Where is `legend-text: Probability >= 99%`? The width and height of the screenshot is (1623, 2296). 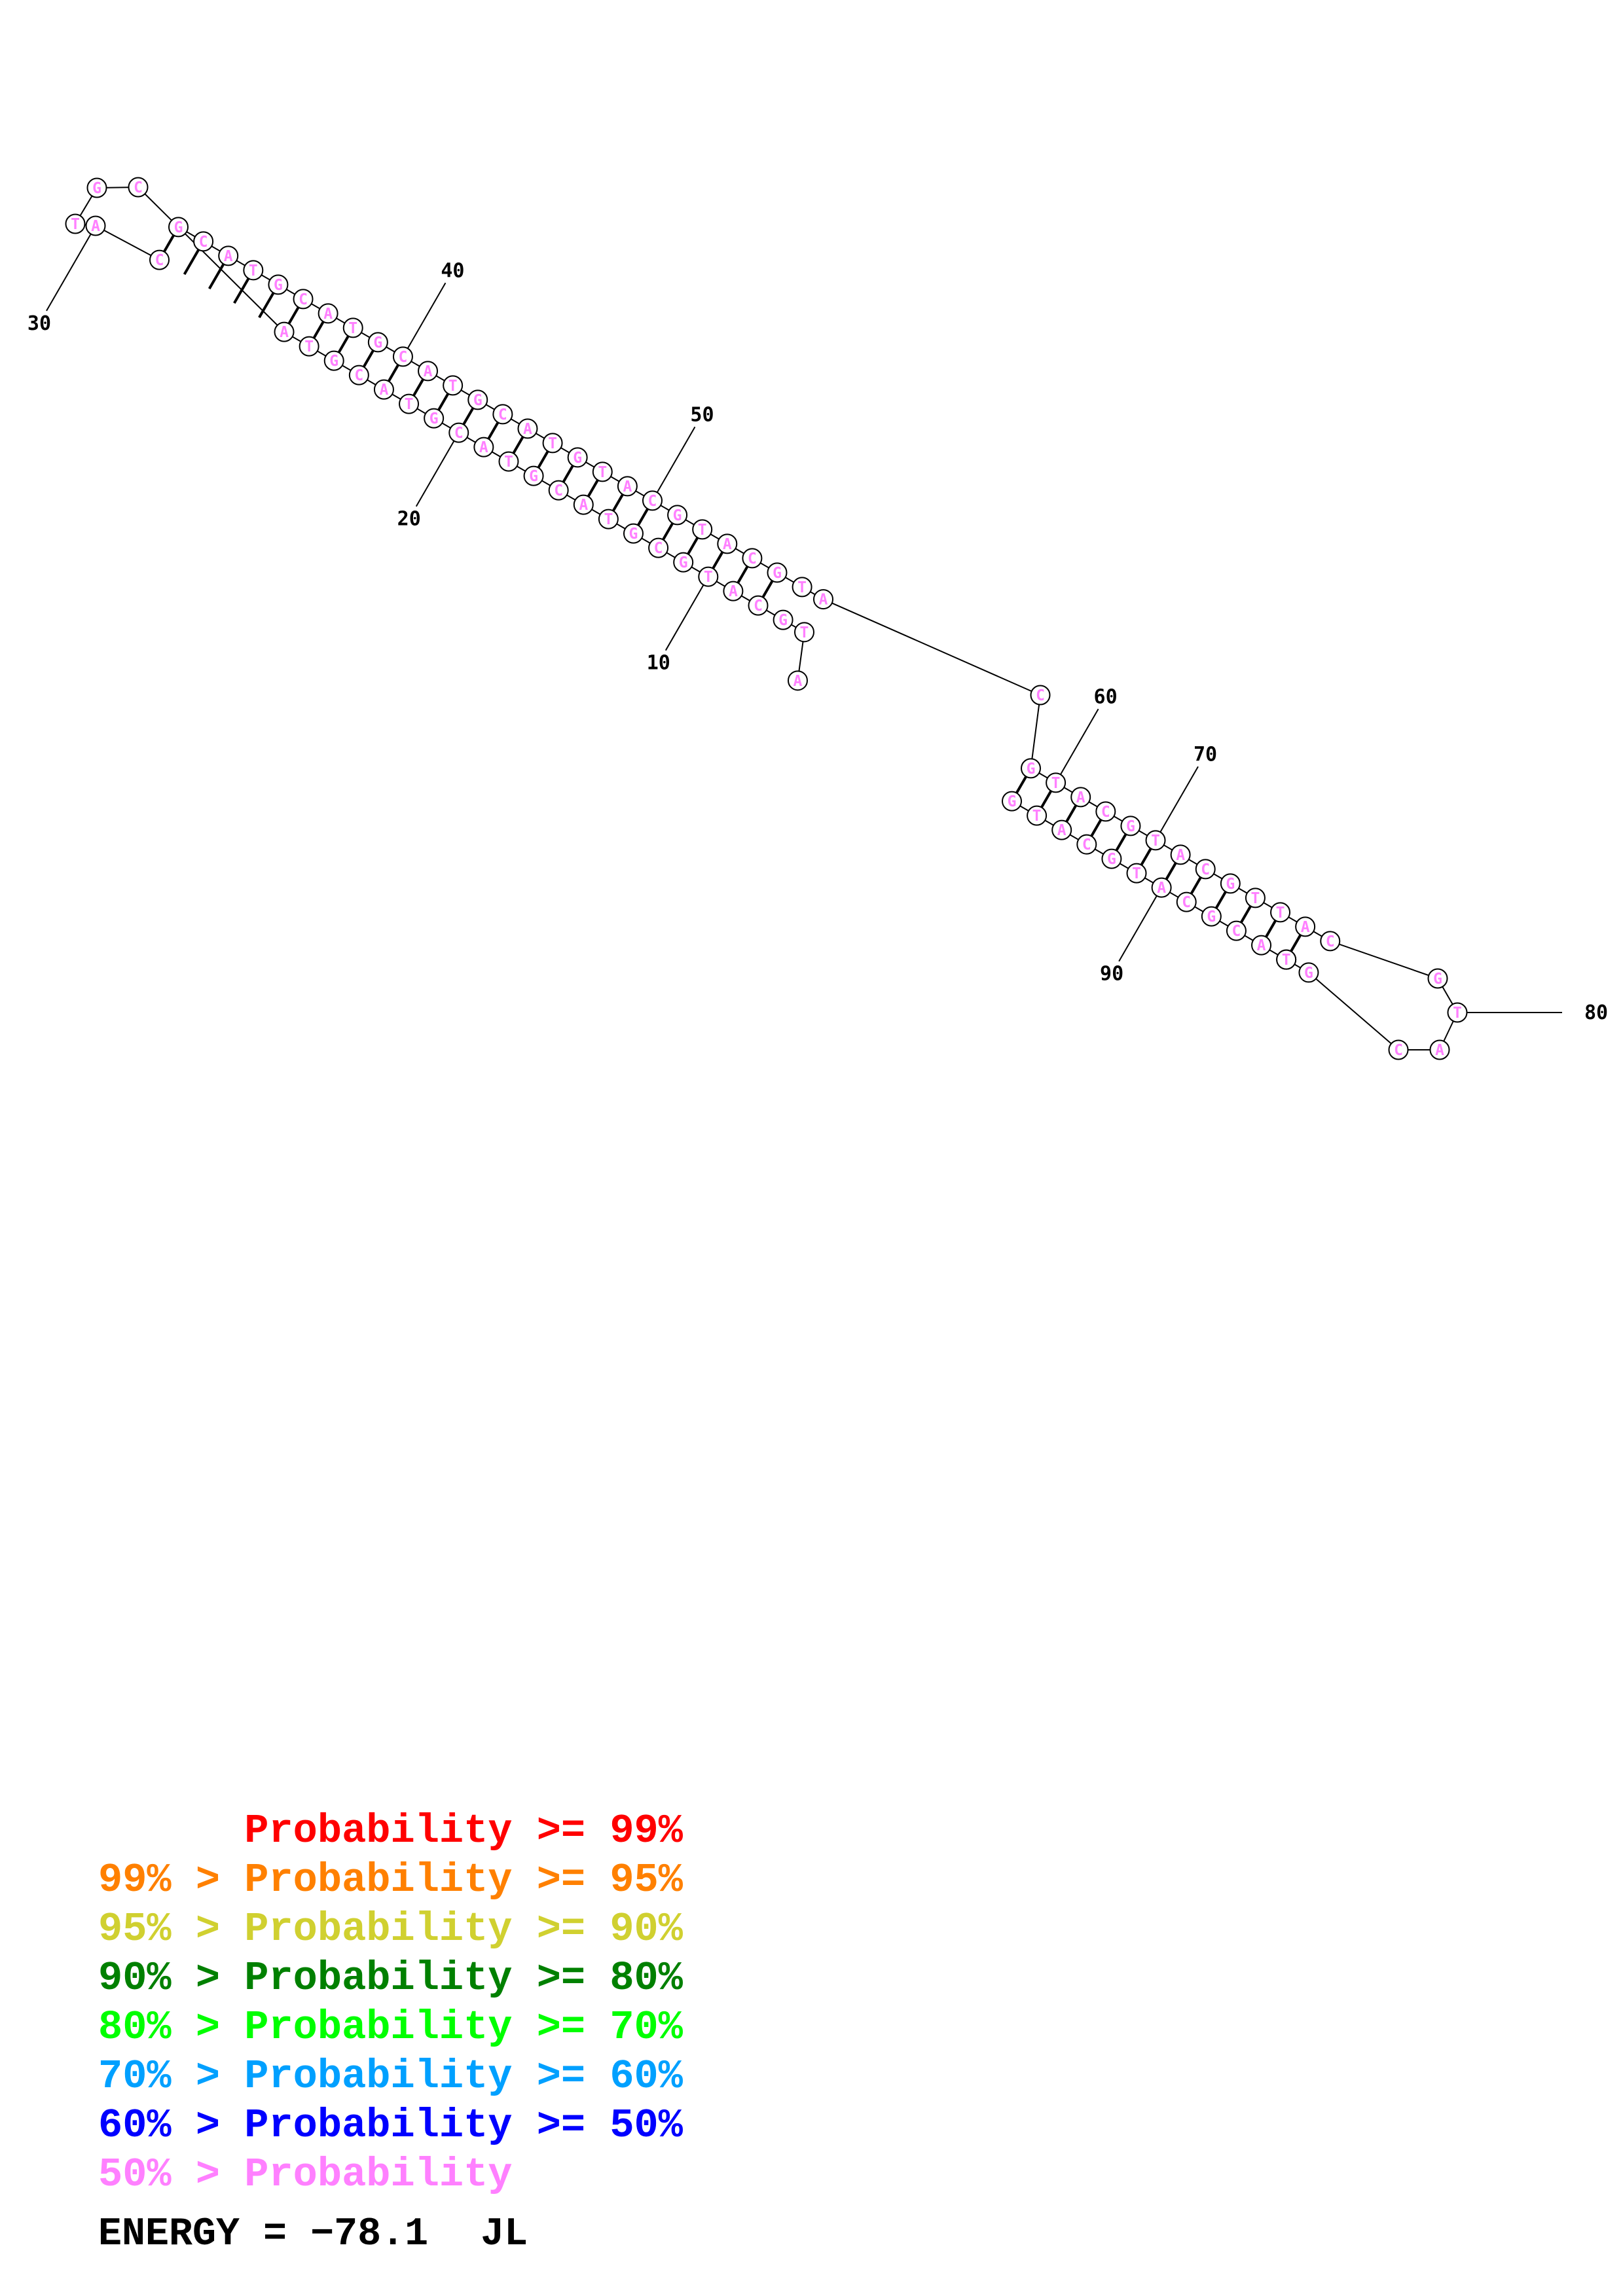 legend-text: Probability >= 99% is located at coordinates (463, 1831).